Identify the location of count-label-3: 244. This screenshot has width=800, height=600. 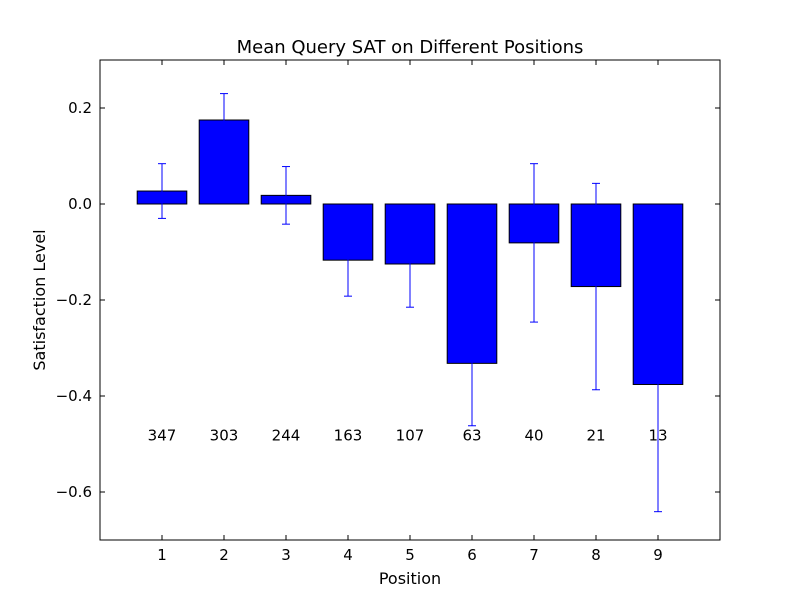
(286, 435).